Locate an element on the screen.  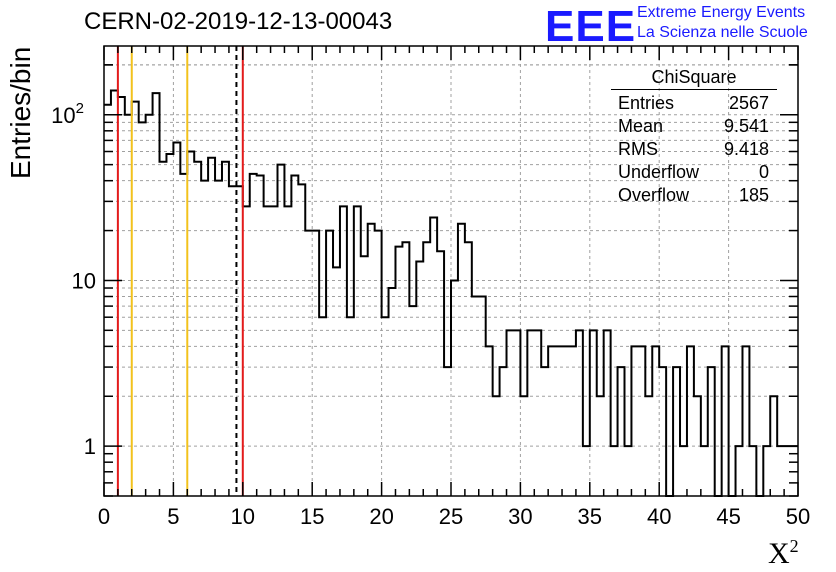
stats-value: 185 is located at coordinates (753, 195).